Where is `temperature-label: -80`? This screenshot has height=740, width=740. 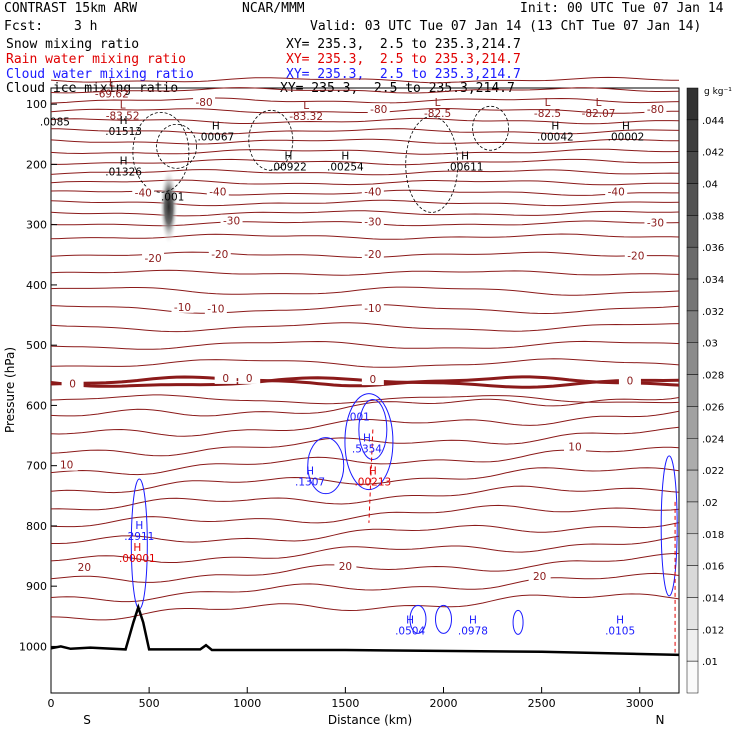 temperature-label: -80 is located at coordinates (378, 110).